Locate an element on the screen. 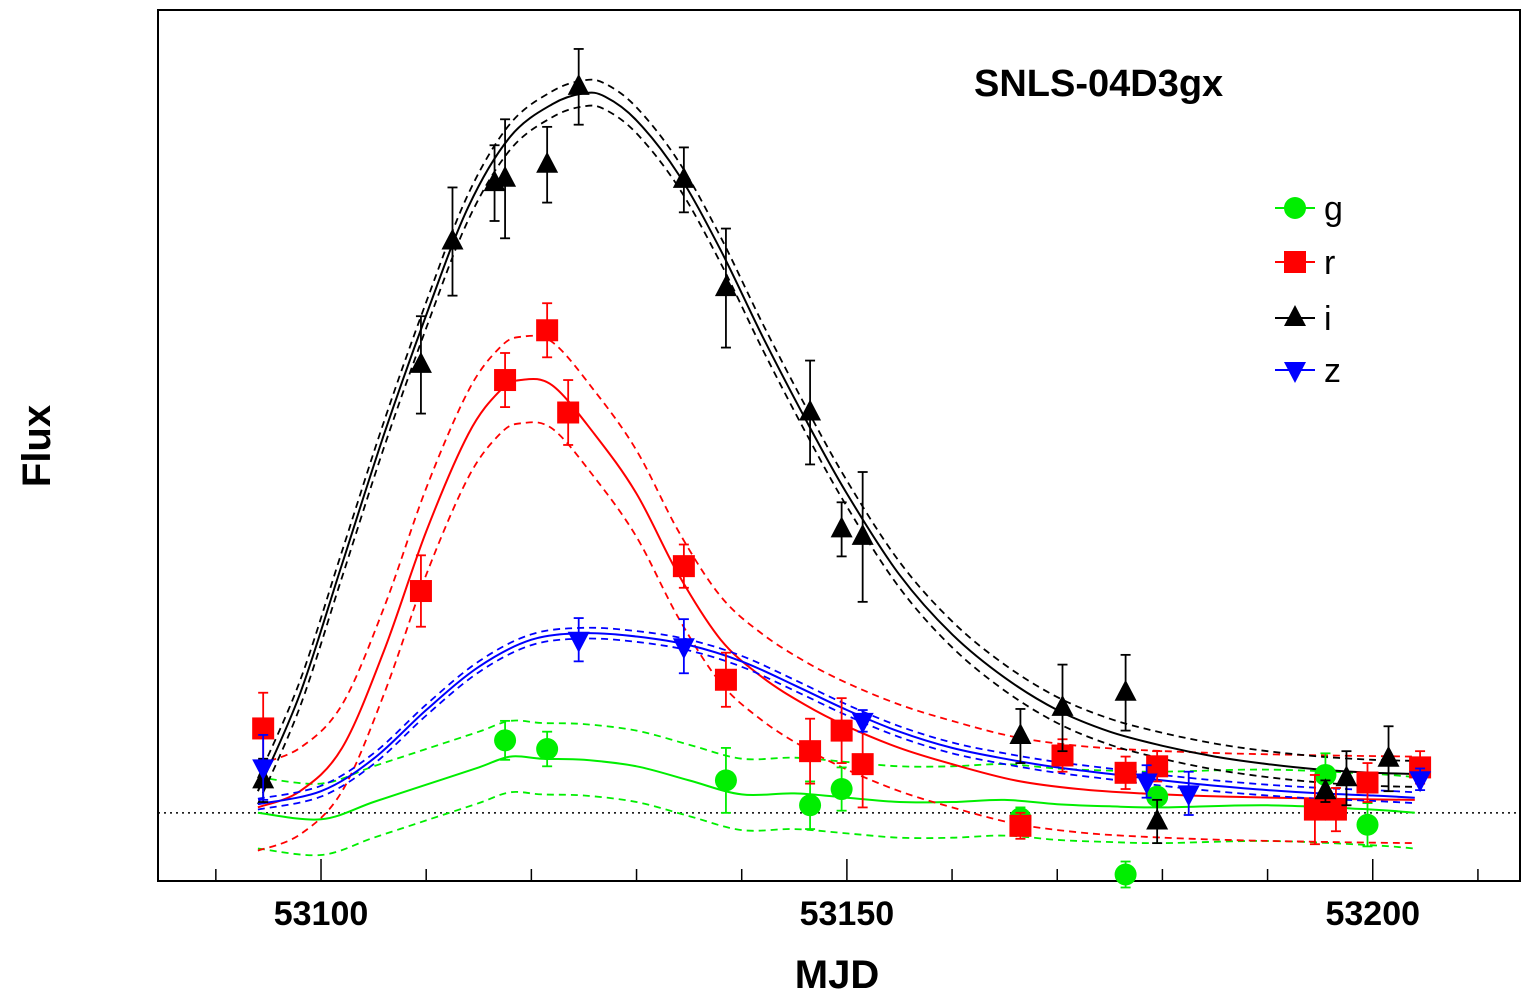 Image resolution: width=1530 pixels, height=1001 pixels. chart-title: SNLS-04D3gx is located at coordinates (1098, 84).